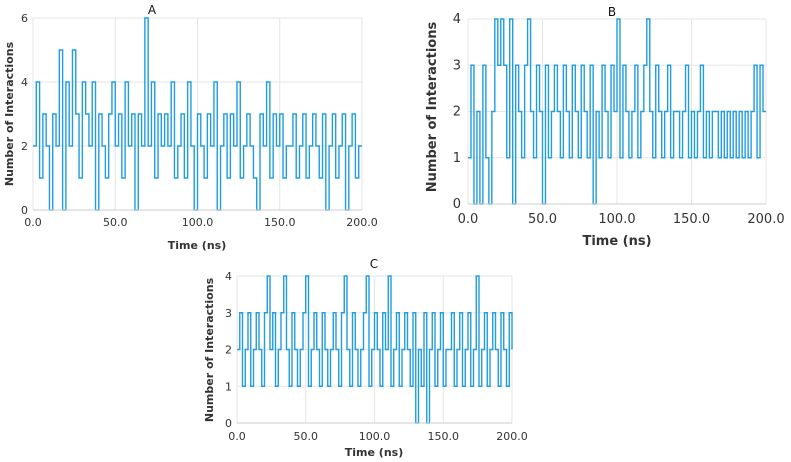 This screenshot has width=791, height=462. I want to click on panel-label: A, so click(152, 10).